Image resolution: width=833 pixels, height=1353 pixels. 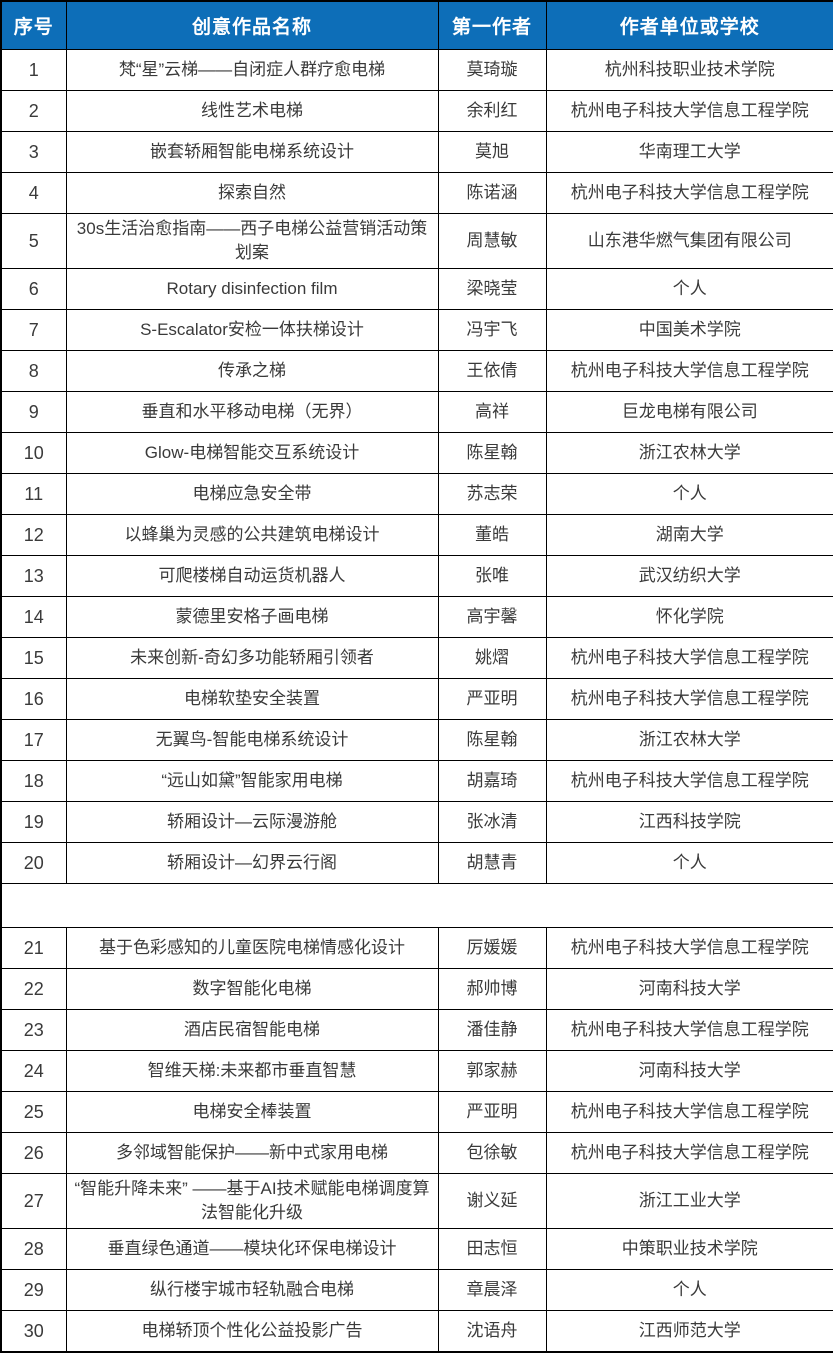 What do you see at coordinates (689, 822) in the screenshot?
I see `cell-org: 江西科技学院` at bounding box center [689, 822].